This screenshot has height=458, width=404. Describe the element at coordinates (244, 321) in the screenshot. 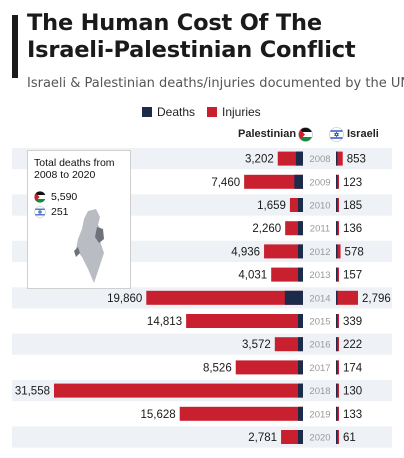

I see `palestinian-bar-2015` at that location.